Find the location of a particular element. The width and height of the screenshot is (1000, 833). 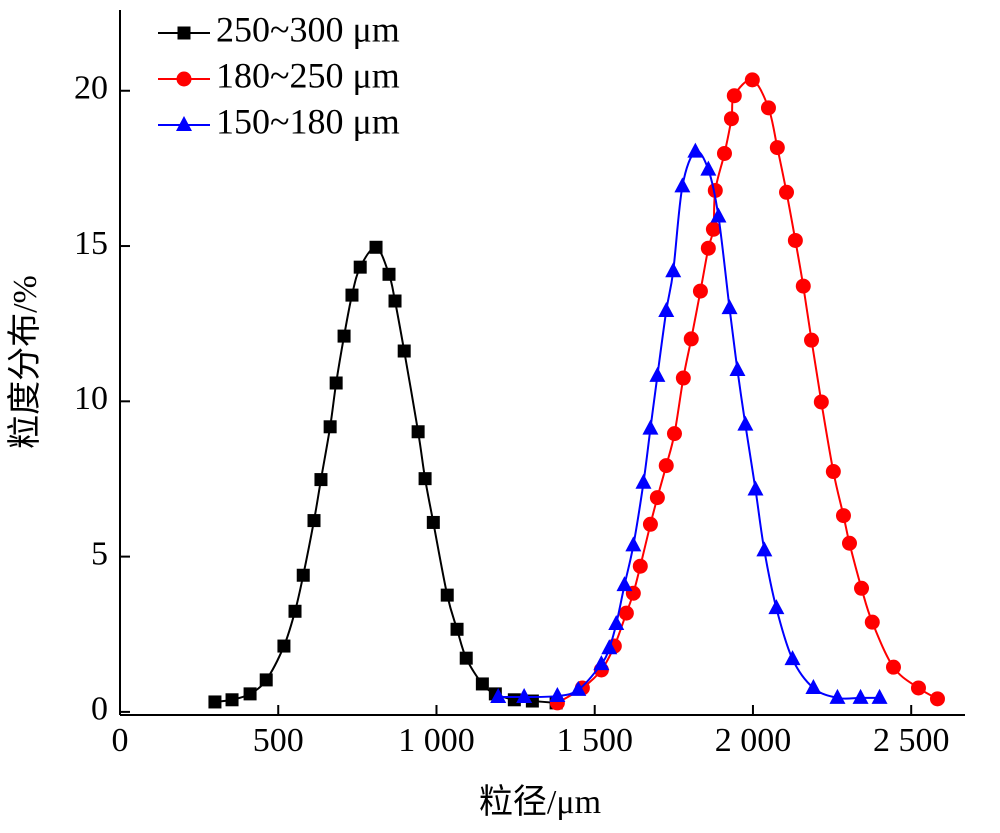

y-tick-label: 10 is located at coordinates (91, 398).